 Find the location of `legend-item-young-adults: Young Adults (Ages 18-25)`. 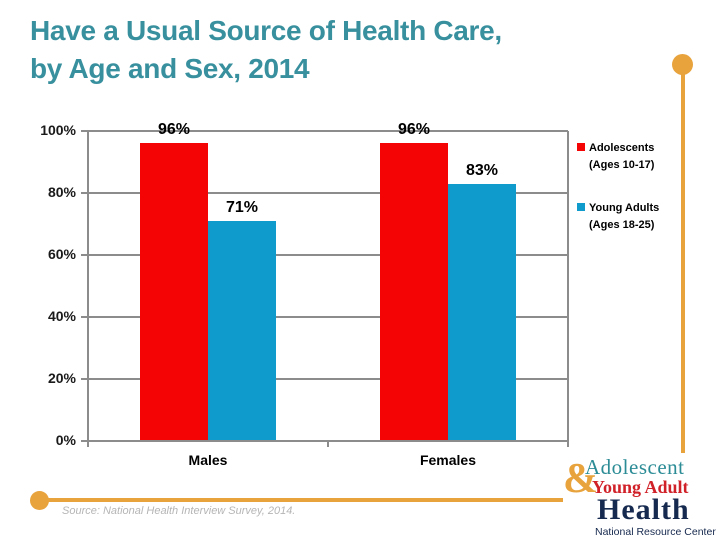

legend-item-young-adults: Young Adults (Ages 18-25) is located at coordinates (618, 217).